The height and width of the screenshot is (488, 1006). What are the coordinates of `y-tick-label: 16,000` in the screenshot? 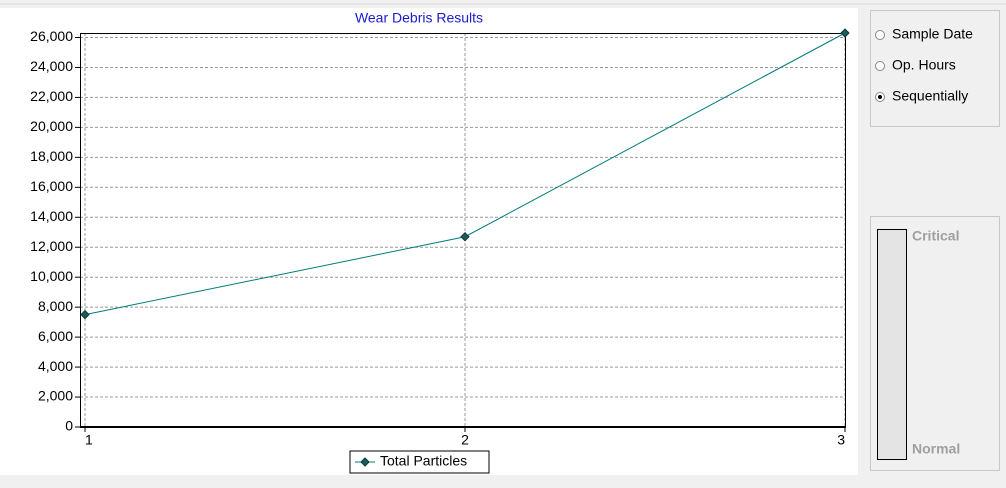 It's located at (51, 186).